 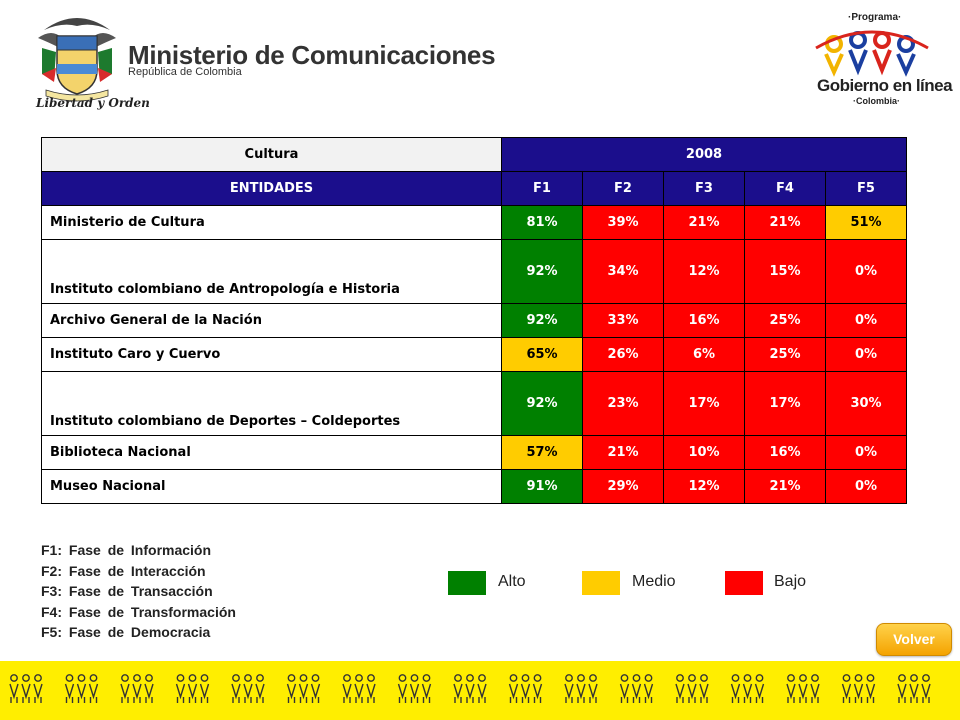 I want to click on legend-swatch-medio, so click(x=601, y=583).